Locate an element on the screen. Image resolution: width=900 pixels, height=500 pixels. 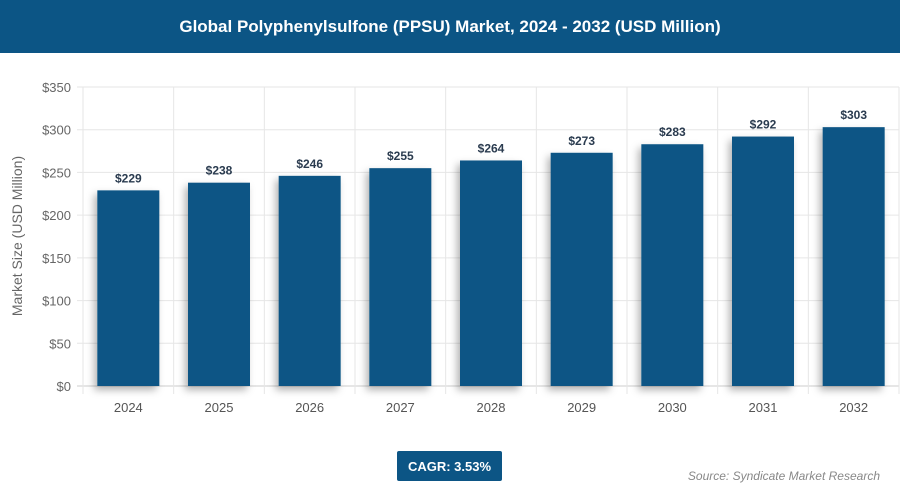
x-tick-label: 2027 is located at coordinates (400, 407).